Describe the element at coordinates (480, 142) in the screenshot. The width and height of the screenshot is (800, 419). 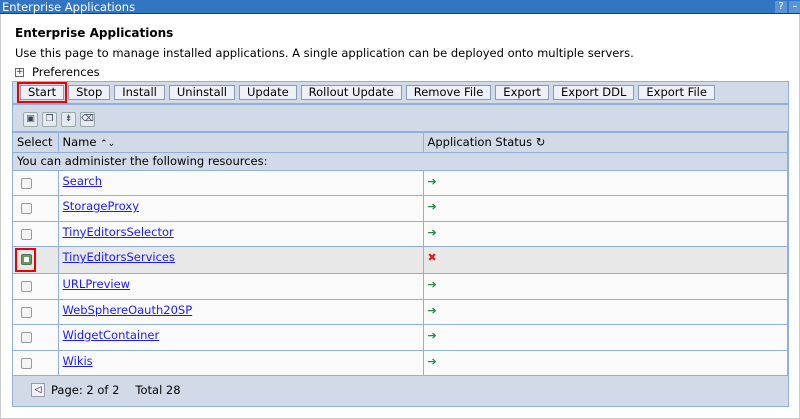
I see `status-header-label: Application Status` at that location.